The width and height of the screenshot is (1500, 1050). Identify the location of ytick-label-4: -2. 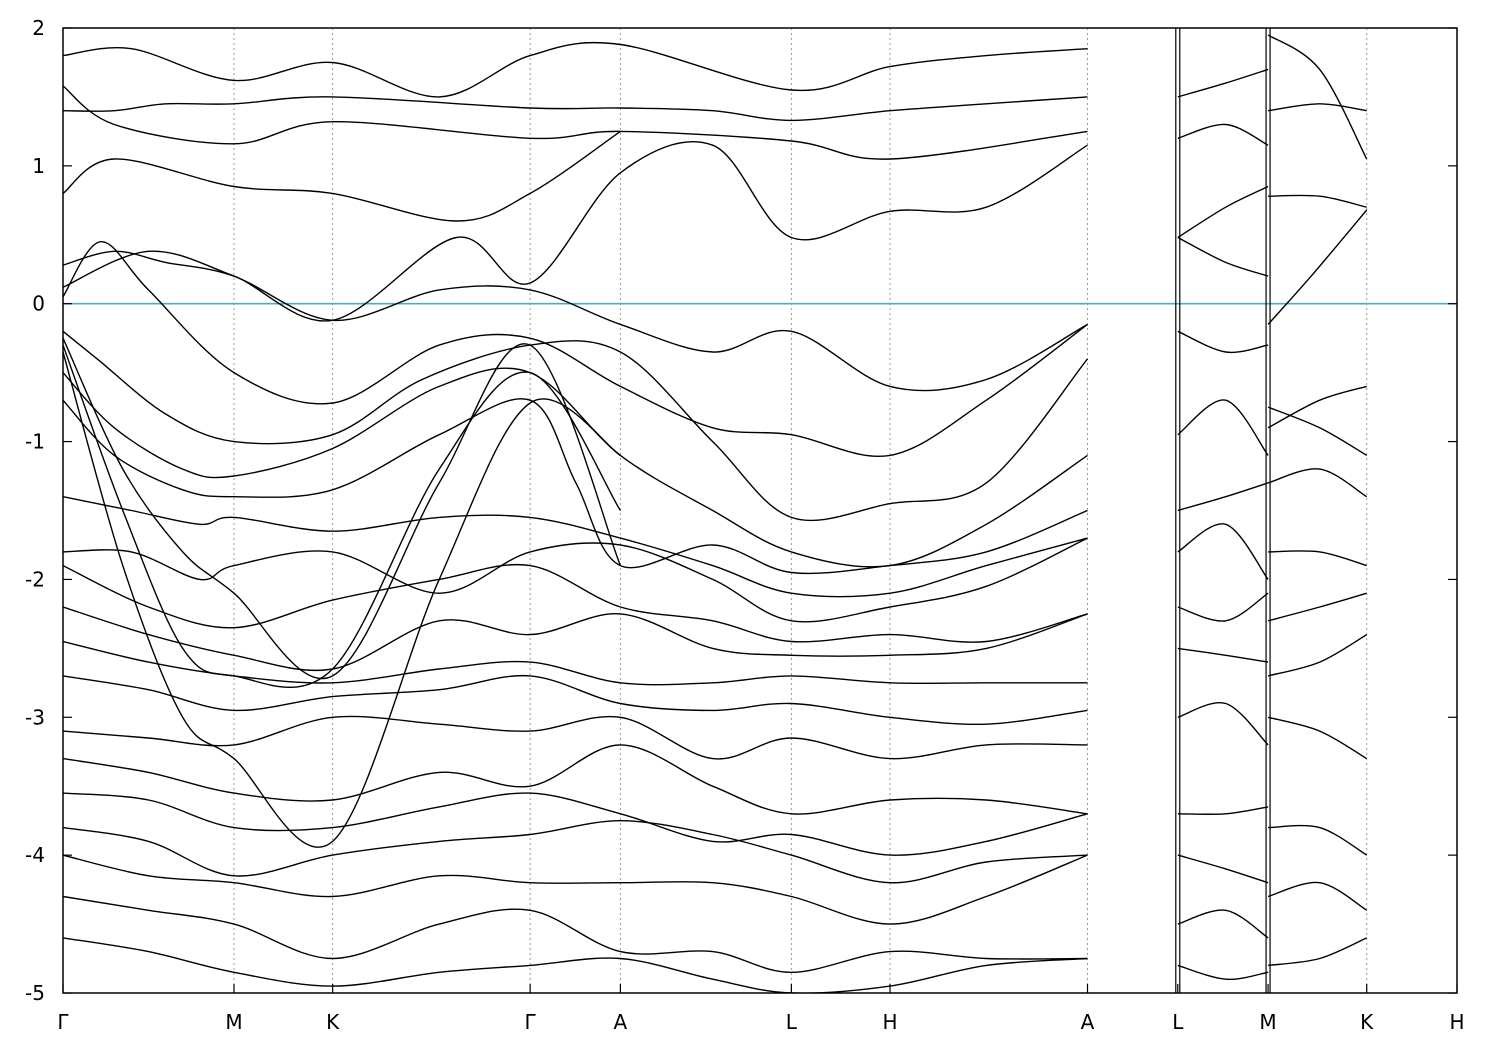
(35, 579).